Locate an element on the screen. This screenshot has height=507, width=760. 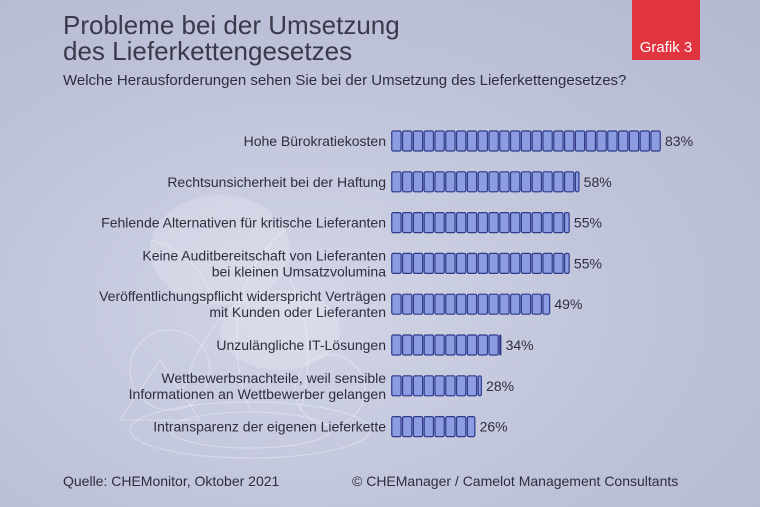
figure-badge-label: Grafik 3 is located at coordinates (666, 47).